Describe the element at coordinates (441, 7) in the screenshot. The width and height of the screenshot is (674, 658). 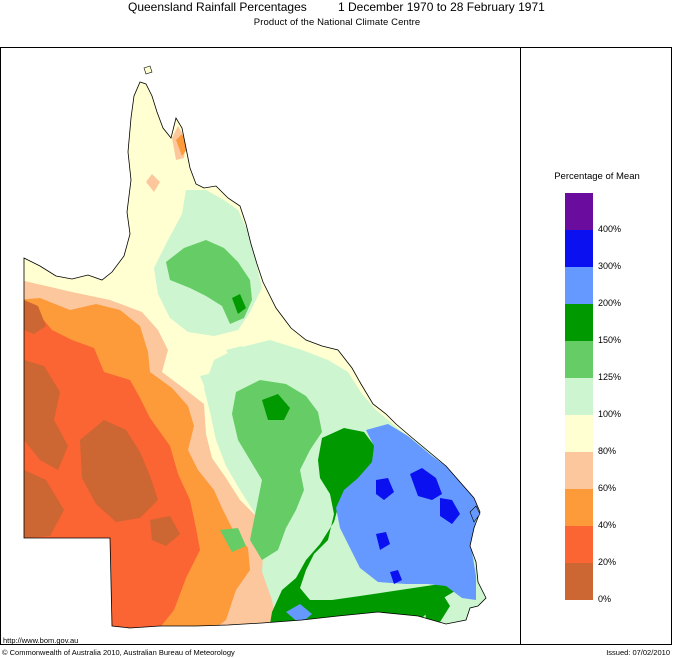
I see `map-title-period: 1 December 1970 to 28 February 1971` at that location.